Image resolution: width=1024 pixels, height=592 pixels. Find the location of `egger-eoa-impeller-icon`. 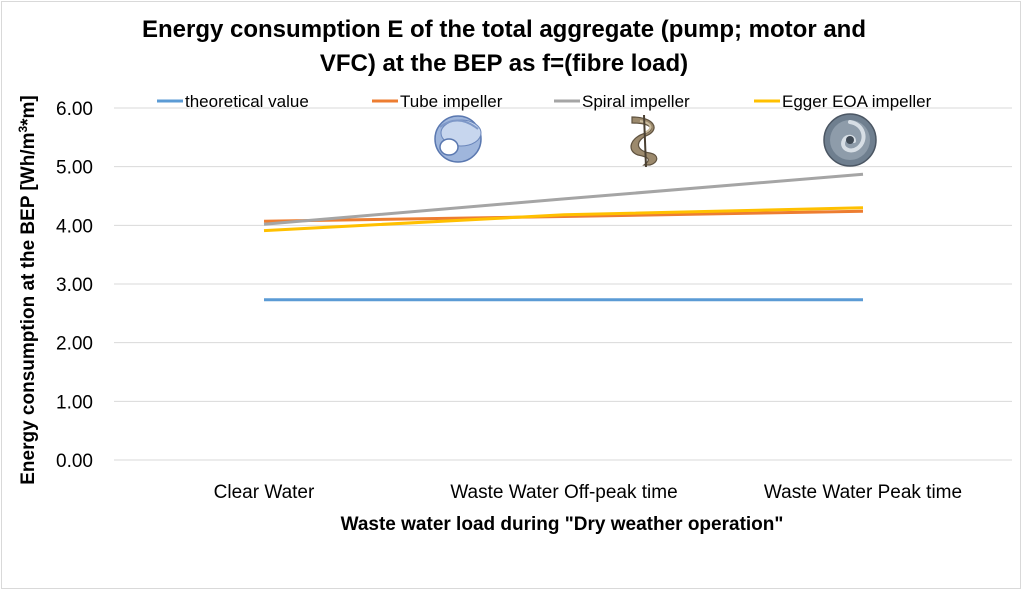

egger-eoa-impeller-icon is located at coordinates (850, 140).